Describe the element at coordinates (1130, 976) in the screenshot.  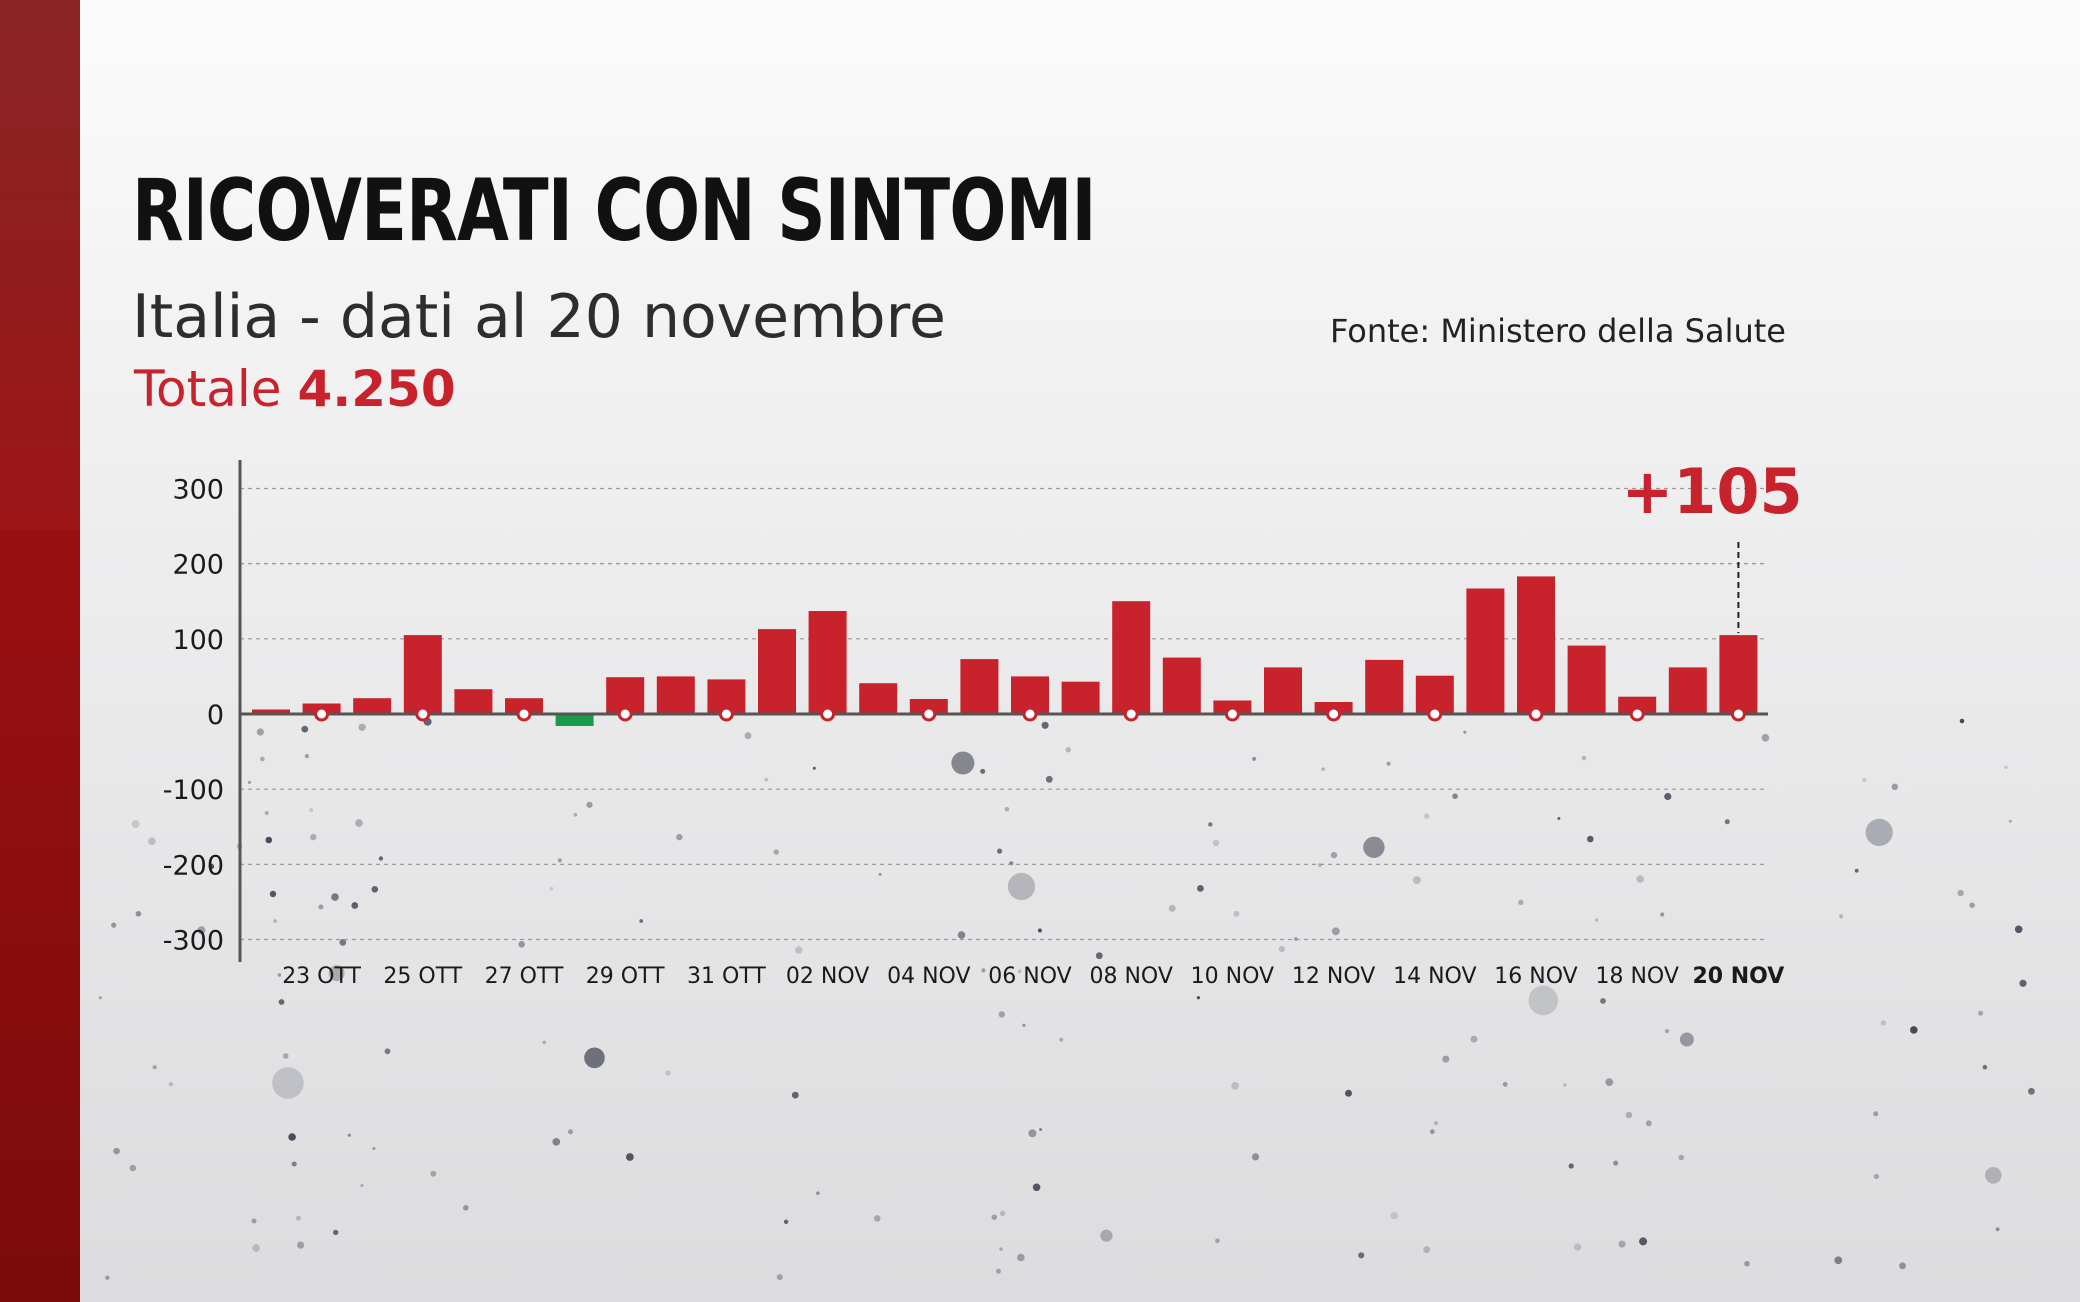
I see `x-tick-label: 08 NOV` at that location.